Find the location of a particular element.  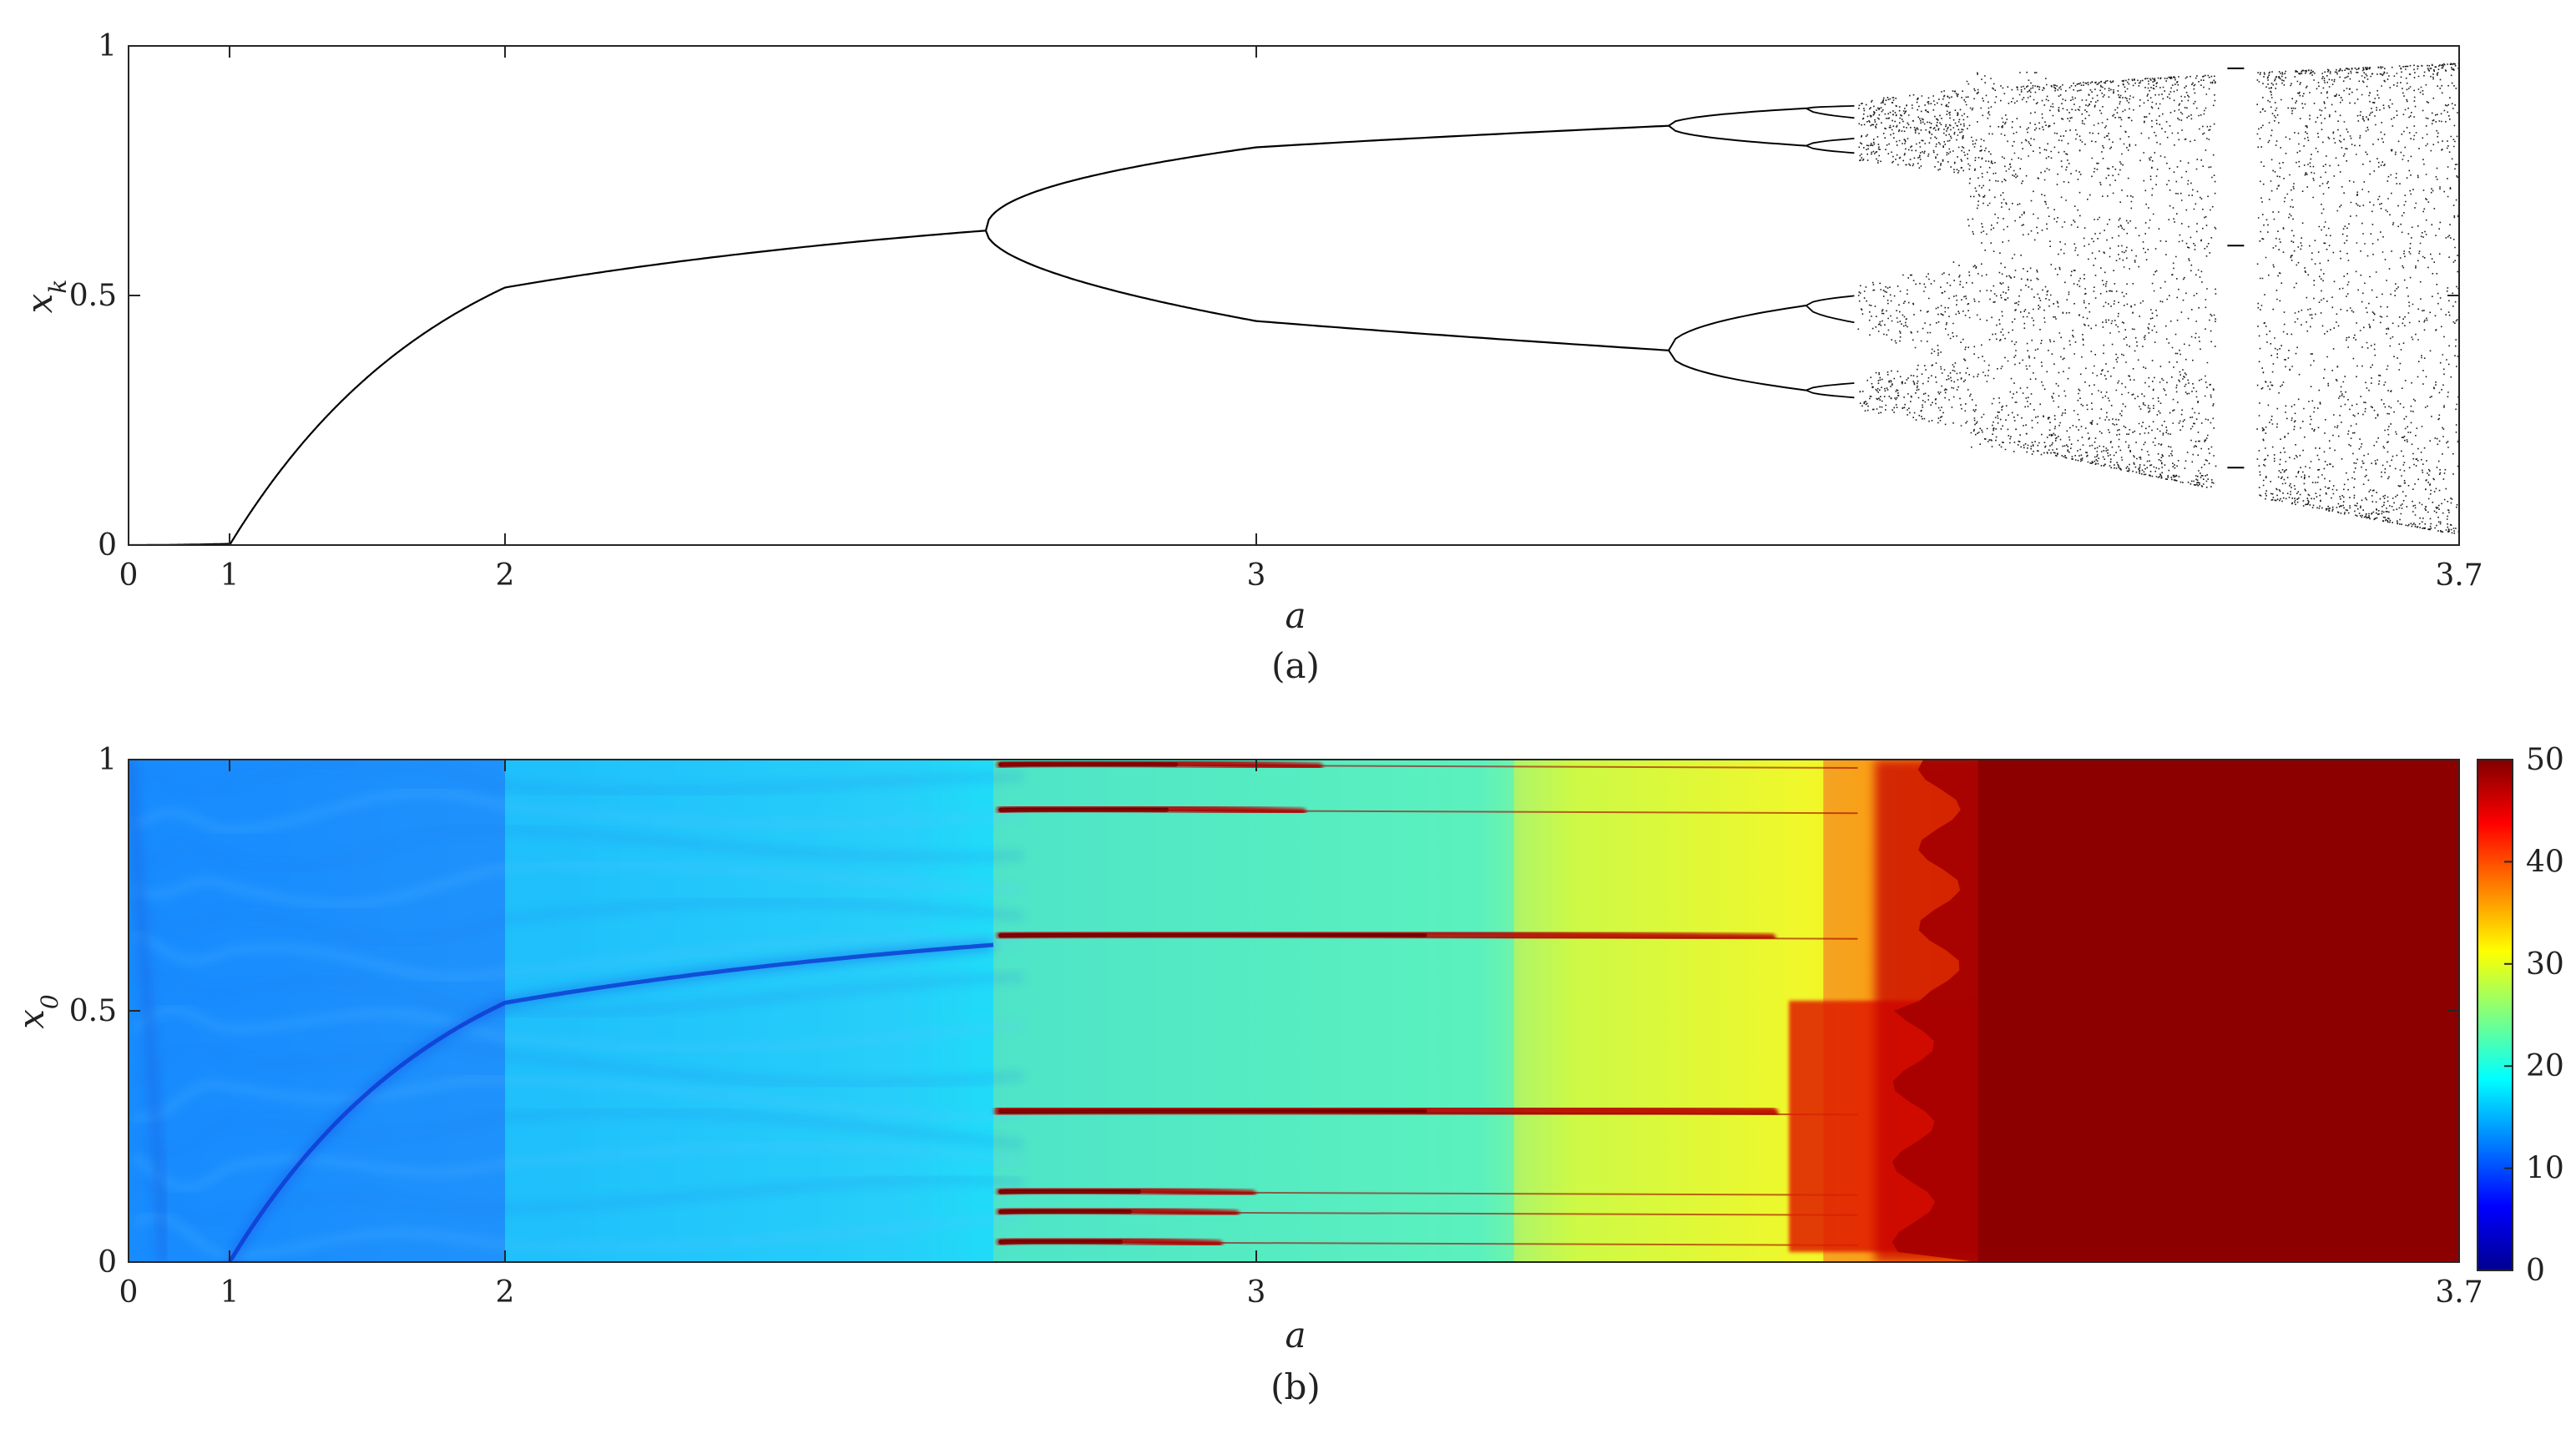

caption-b: (b) is located at coordinates (1295, 1386).